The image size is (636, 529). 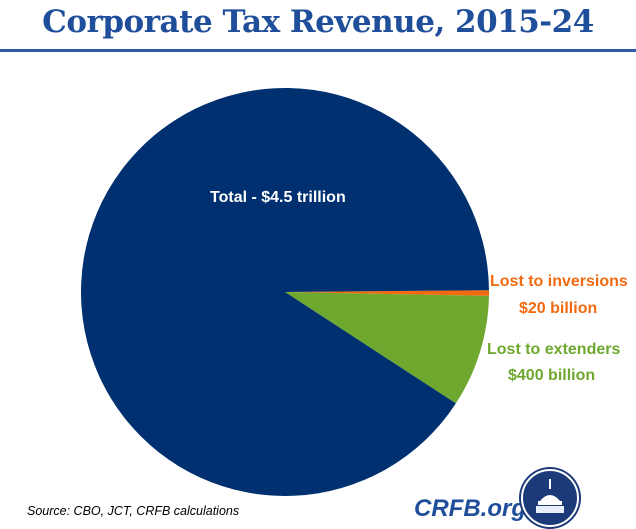 What do you see at coordinates (278, 197) in the screenshot?
I see `total-label: Total - $4.5 trillion` at bounding box center [278, 197].